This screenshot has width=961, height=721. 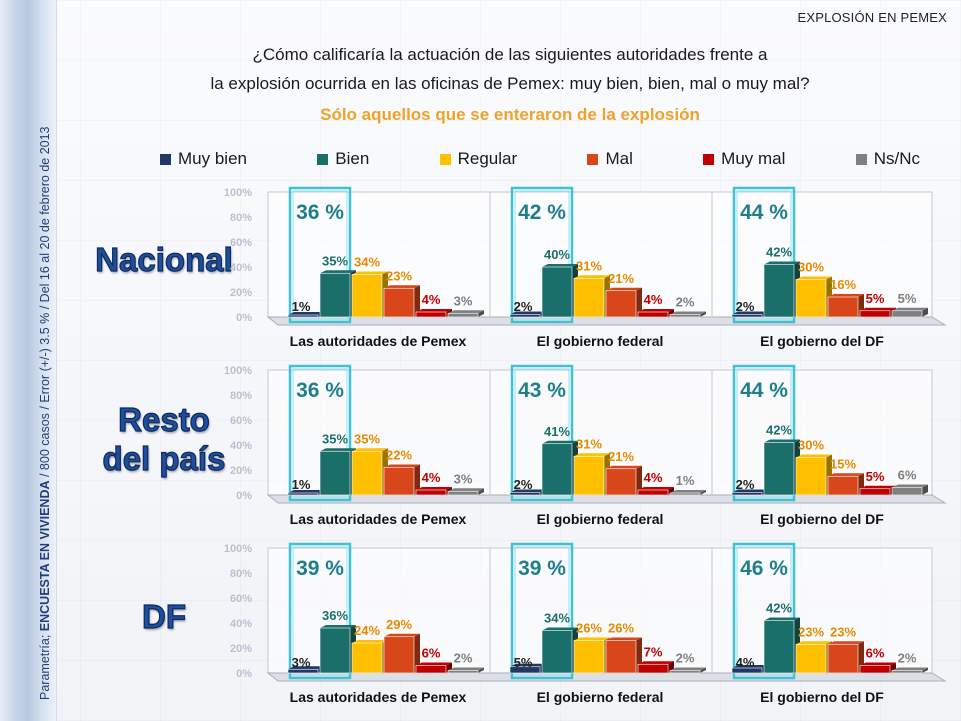 What do you see at coordinates (320, 568) in the screenshot?
I see `positive-total-label: 39 %` at bounding box center [320, 568].